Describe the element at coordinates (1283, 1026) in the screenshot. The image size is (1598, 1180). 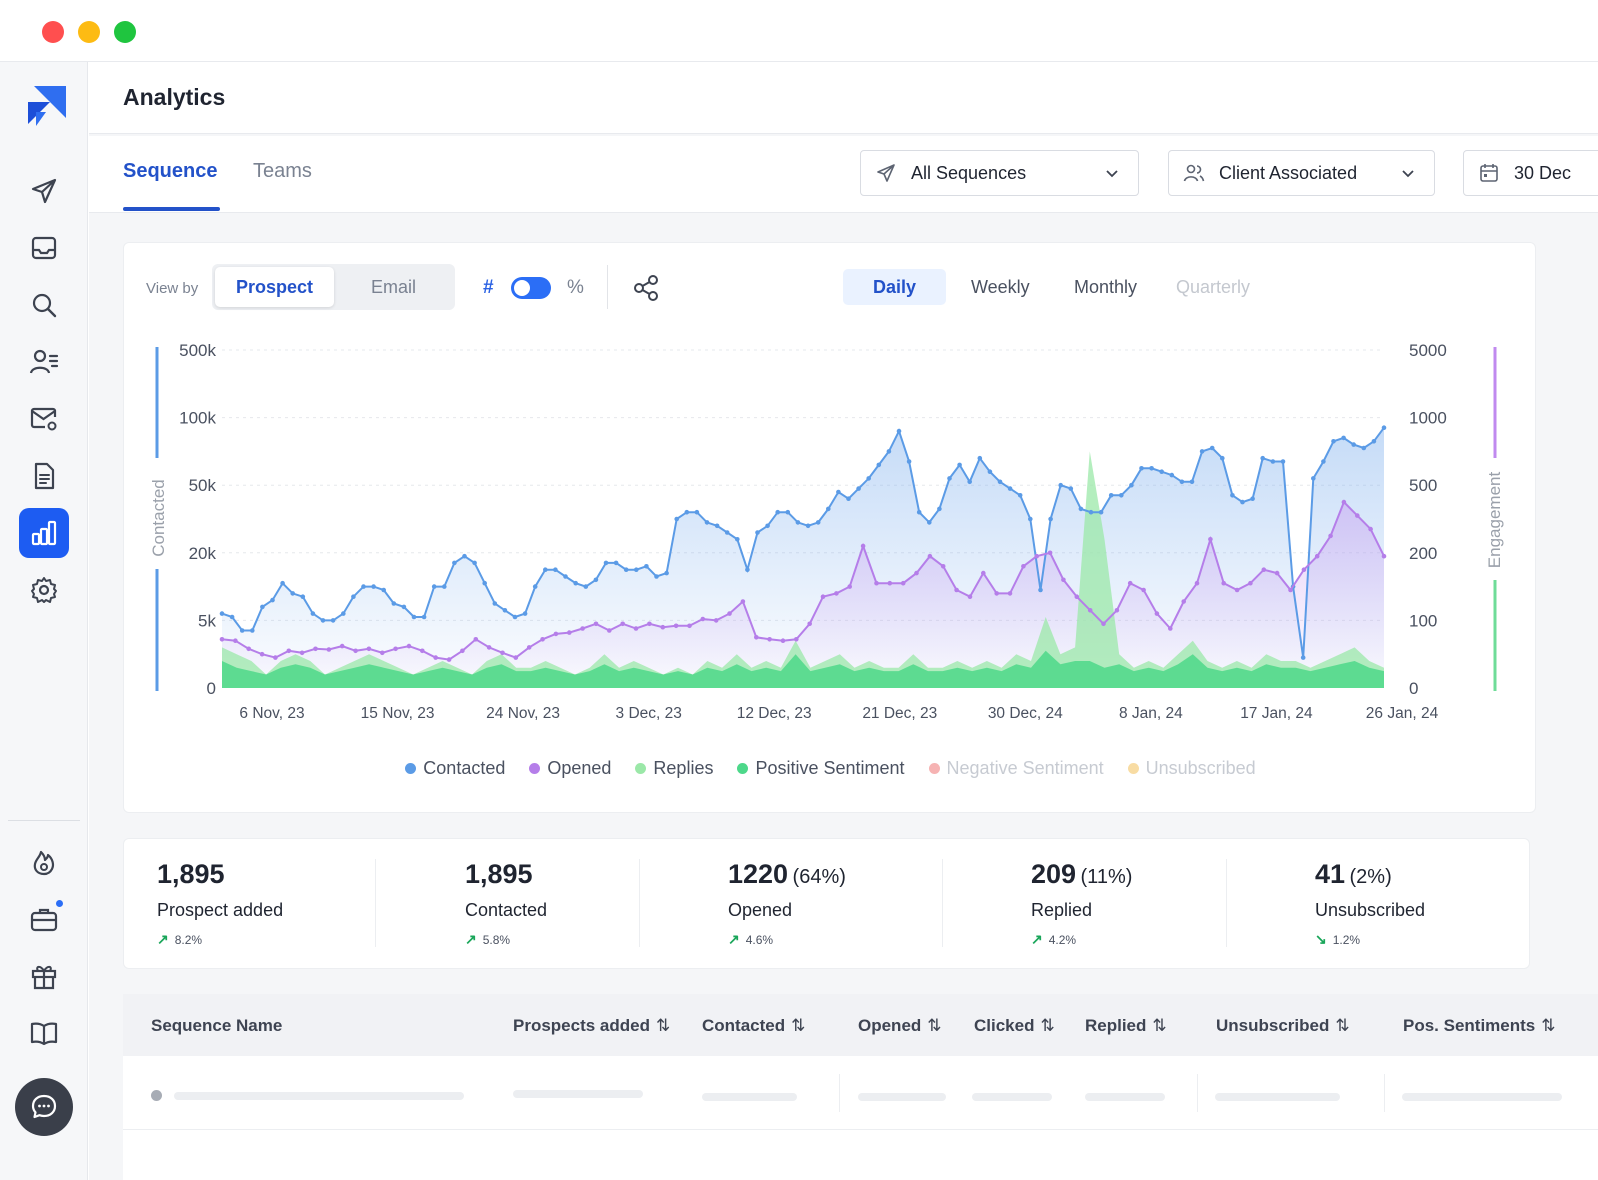
I see `column-header-unsubscribed: Unsubscribed ⇅` at that location.